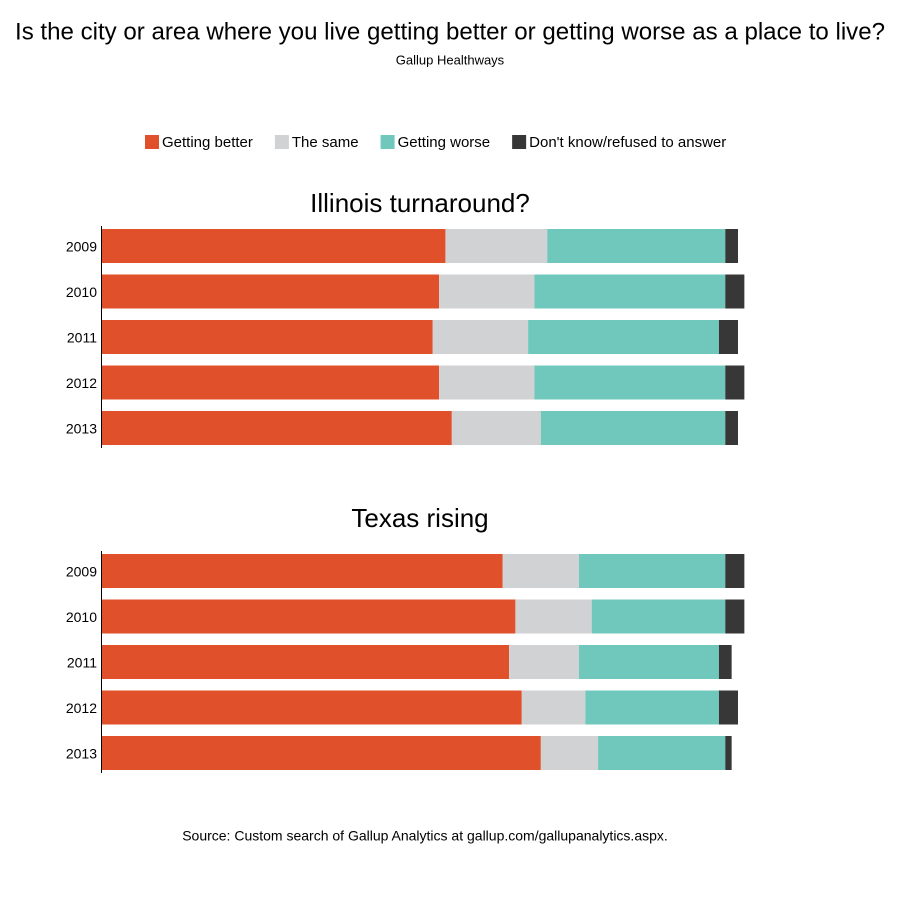 This screenshot has height=900, width=900. What do you see at coordinates (325, 142) in the screenshot?
I see `legend-label: The same` at bounding box center [325, 142].